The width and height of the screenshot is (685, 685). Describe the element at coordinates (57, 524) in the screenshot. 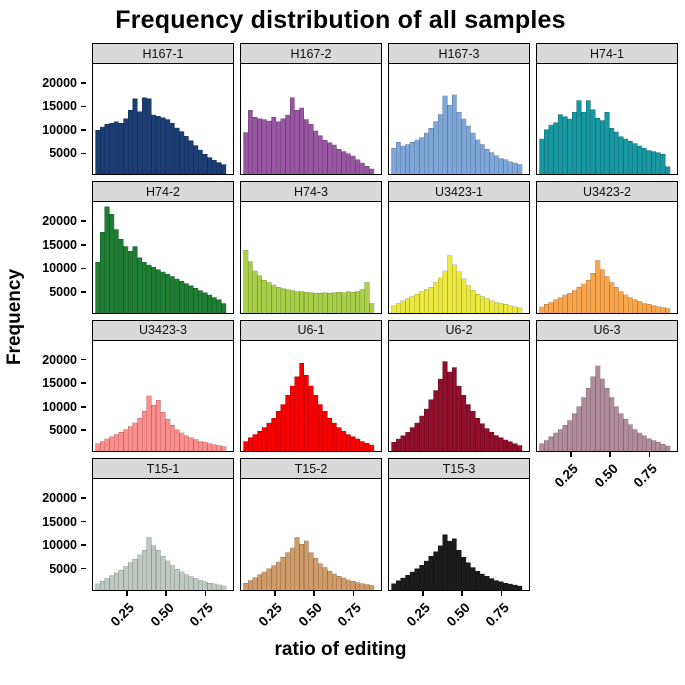

I see `y-axis-ticks: 5000 10000 15000 20000` at that location.